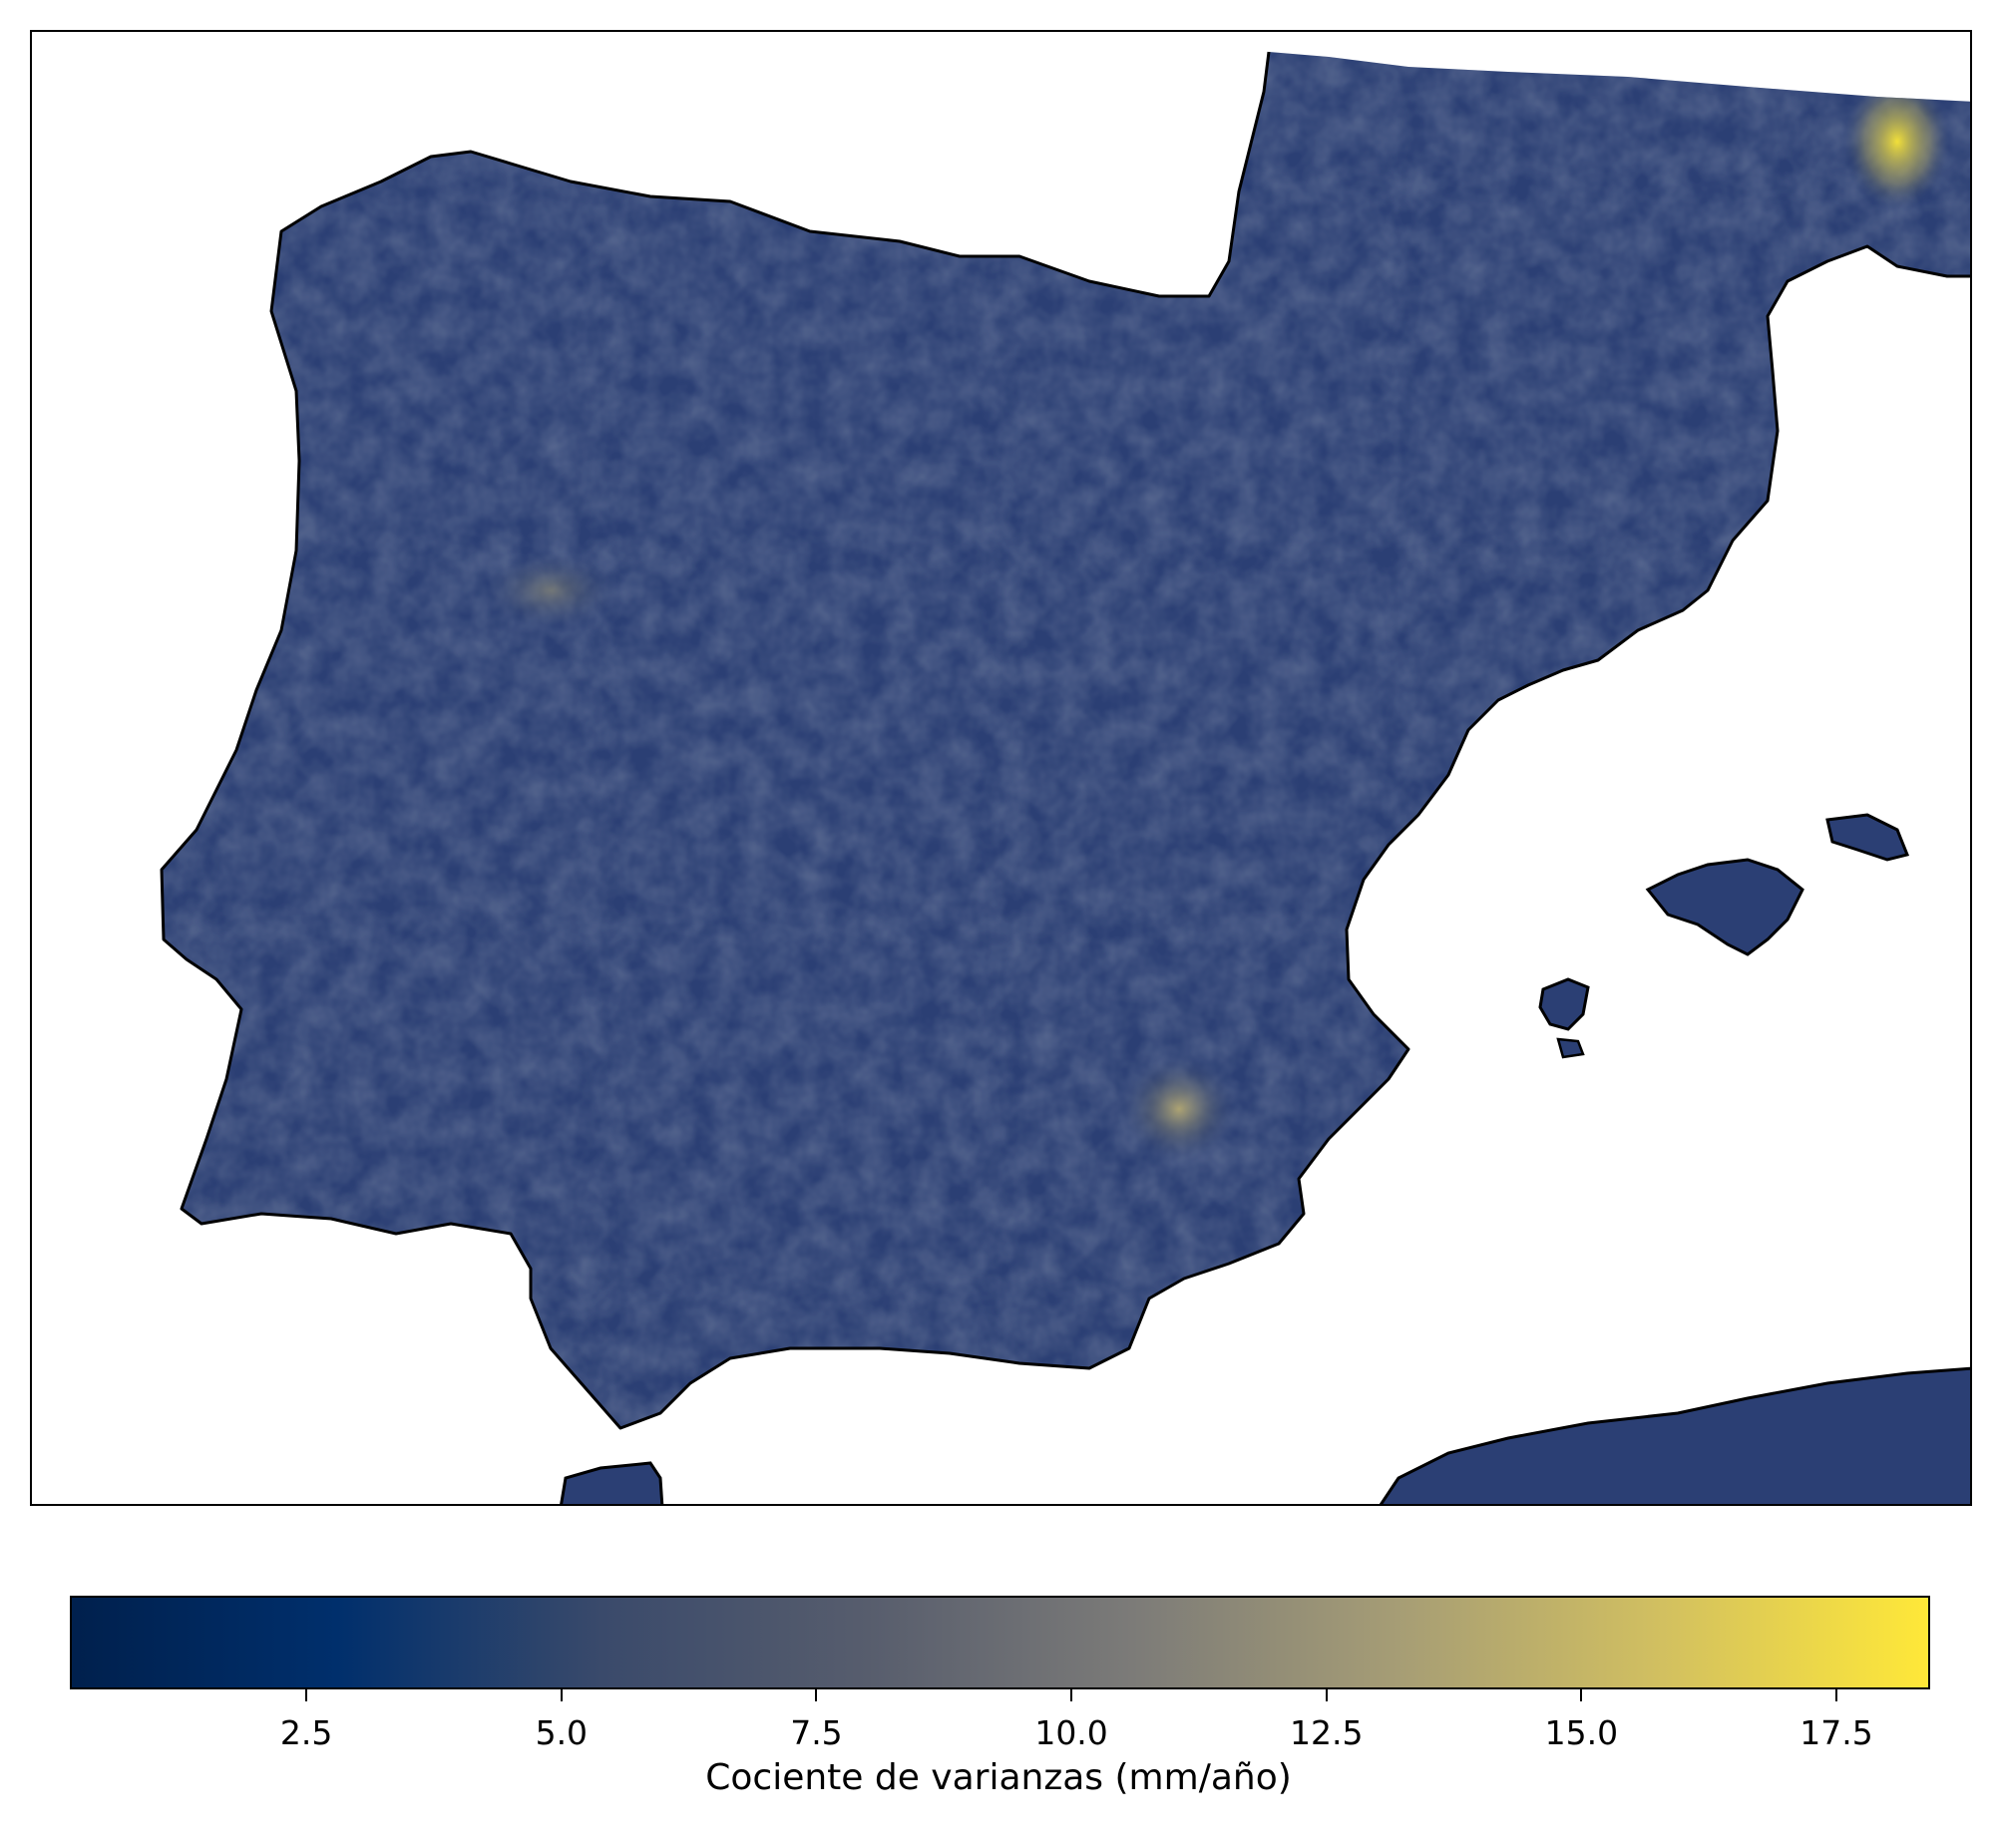 The height and width of the screenshot is (1848, 1997). What do you see at coordinates (1564, 1004) in the screenshot?
I see `island-ibiza` at bounding box center [1564, 1004].